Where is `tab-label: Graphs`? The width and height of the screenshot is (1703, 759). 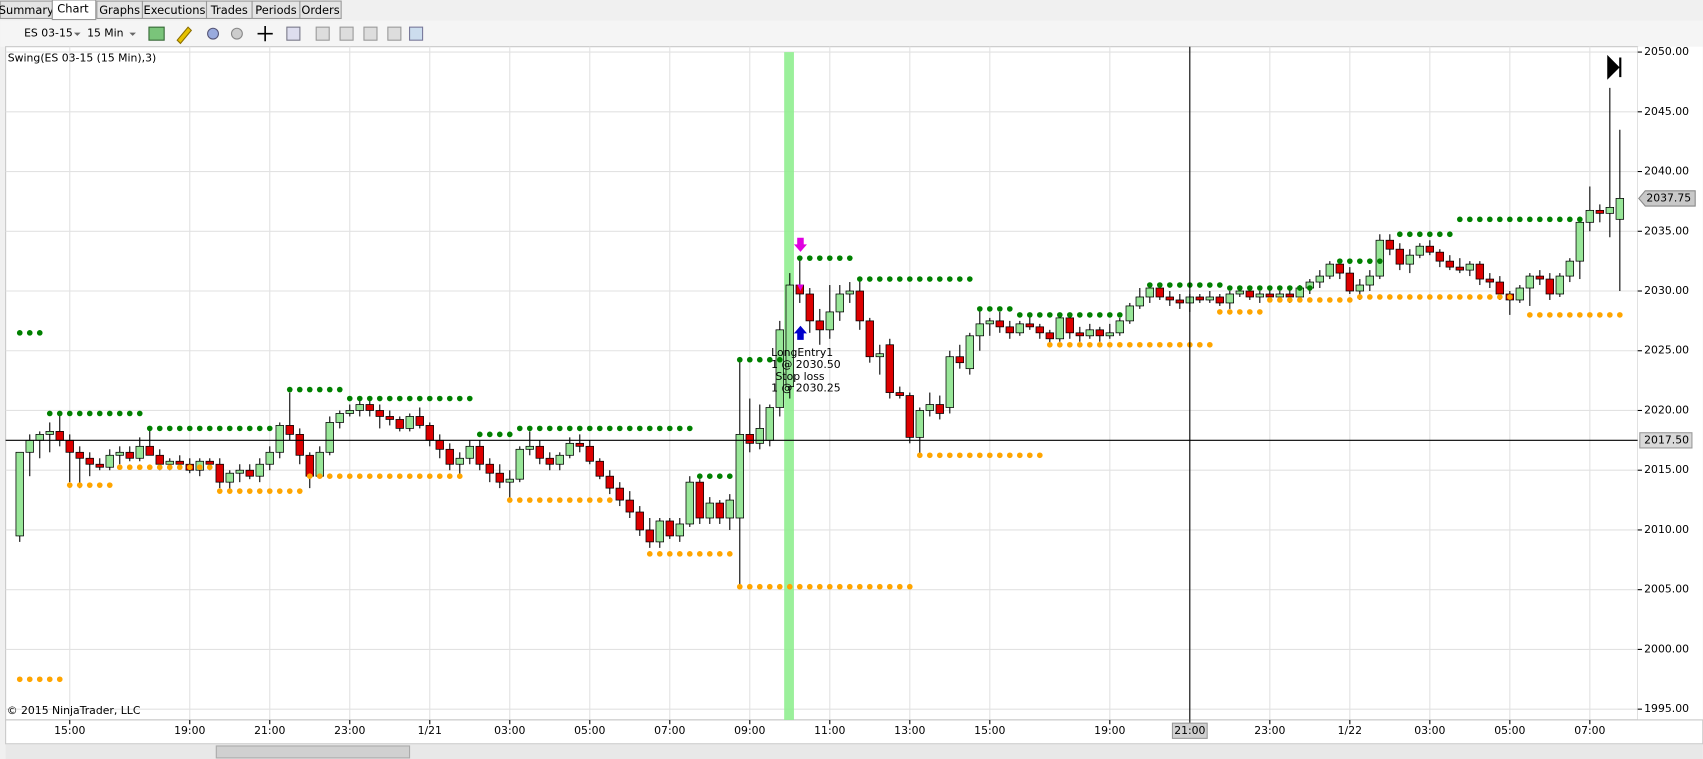 tab-label: Graphs is located at coordinates (119, 10).